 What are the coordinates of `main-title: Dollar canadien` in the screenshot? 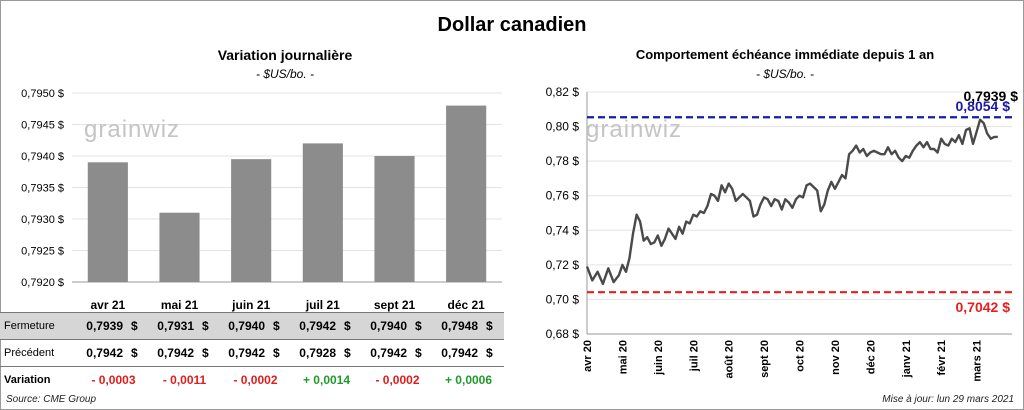 It's located at (512, 25).